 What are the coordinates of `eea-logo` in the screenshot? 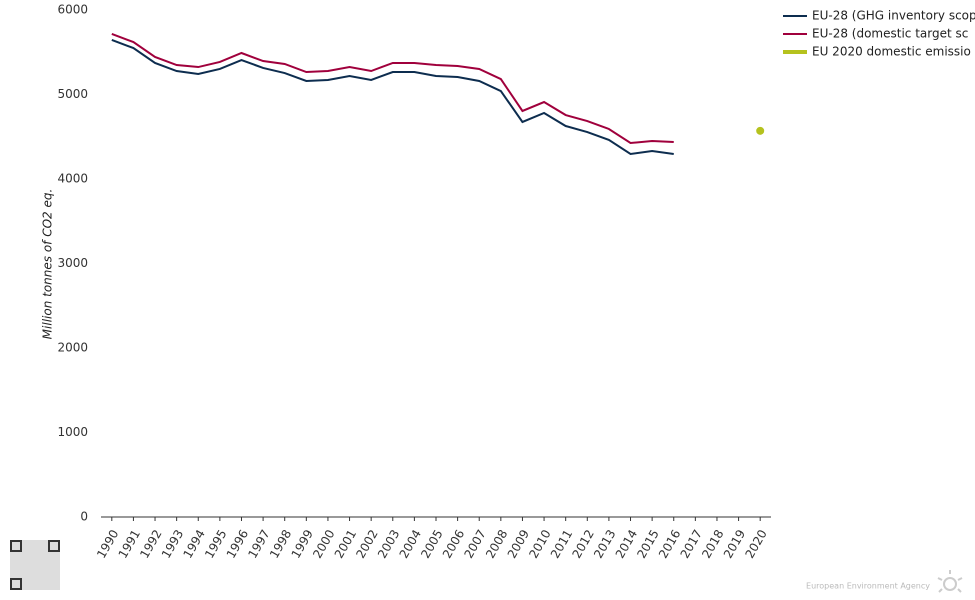 It's located at (950, 581).